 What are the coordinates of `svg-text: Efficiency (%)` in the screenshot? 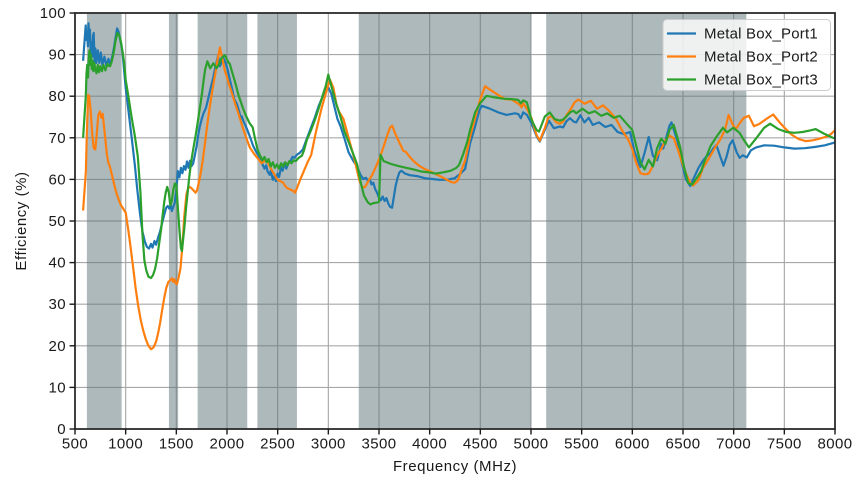 It's located at (21, 220).